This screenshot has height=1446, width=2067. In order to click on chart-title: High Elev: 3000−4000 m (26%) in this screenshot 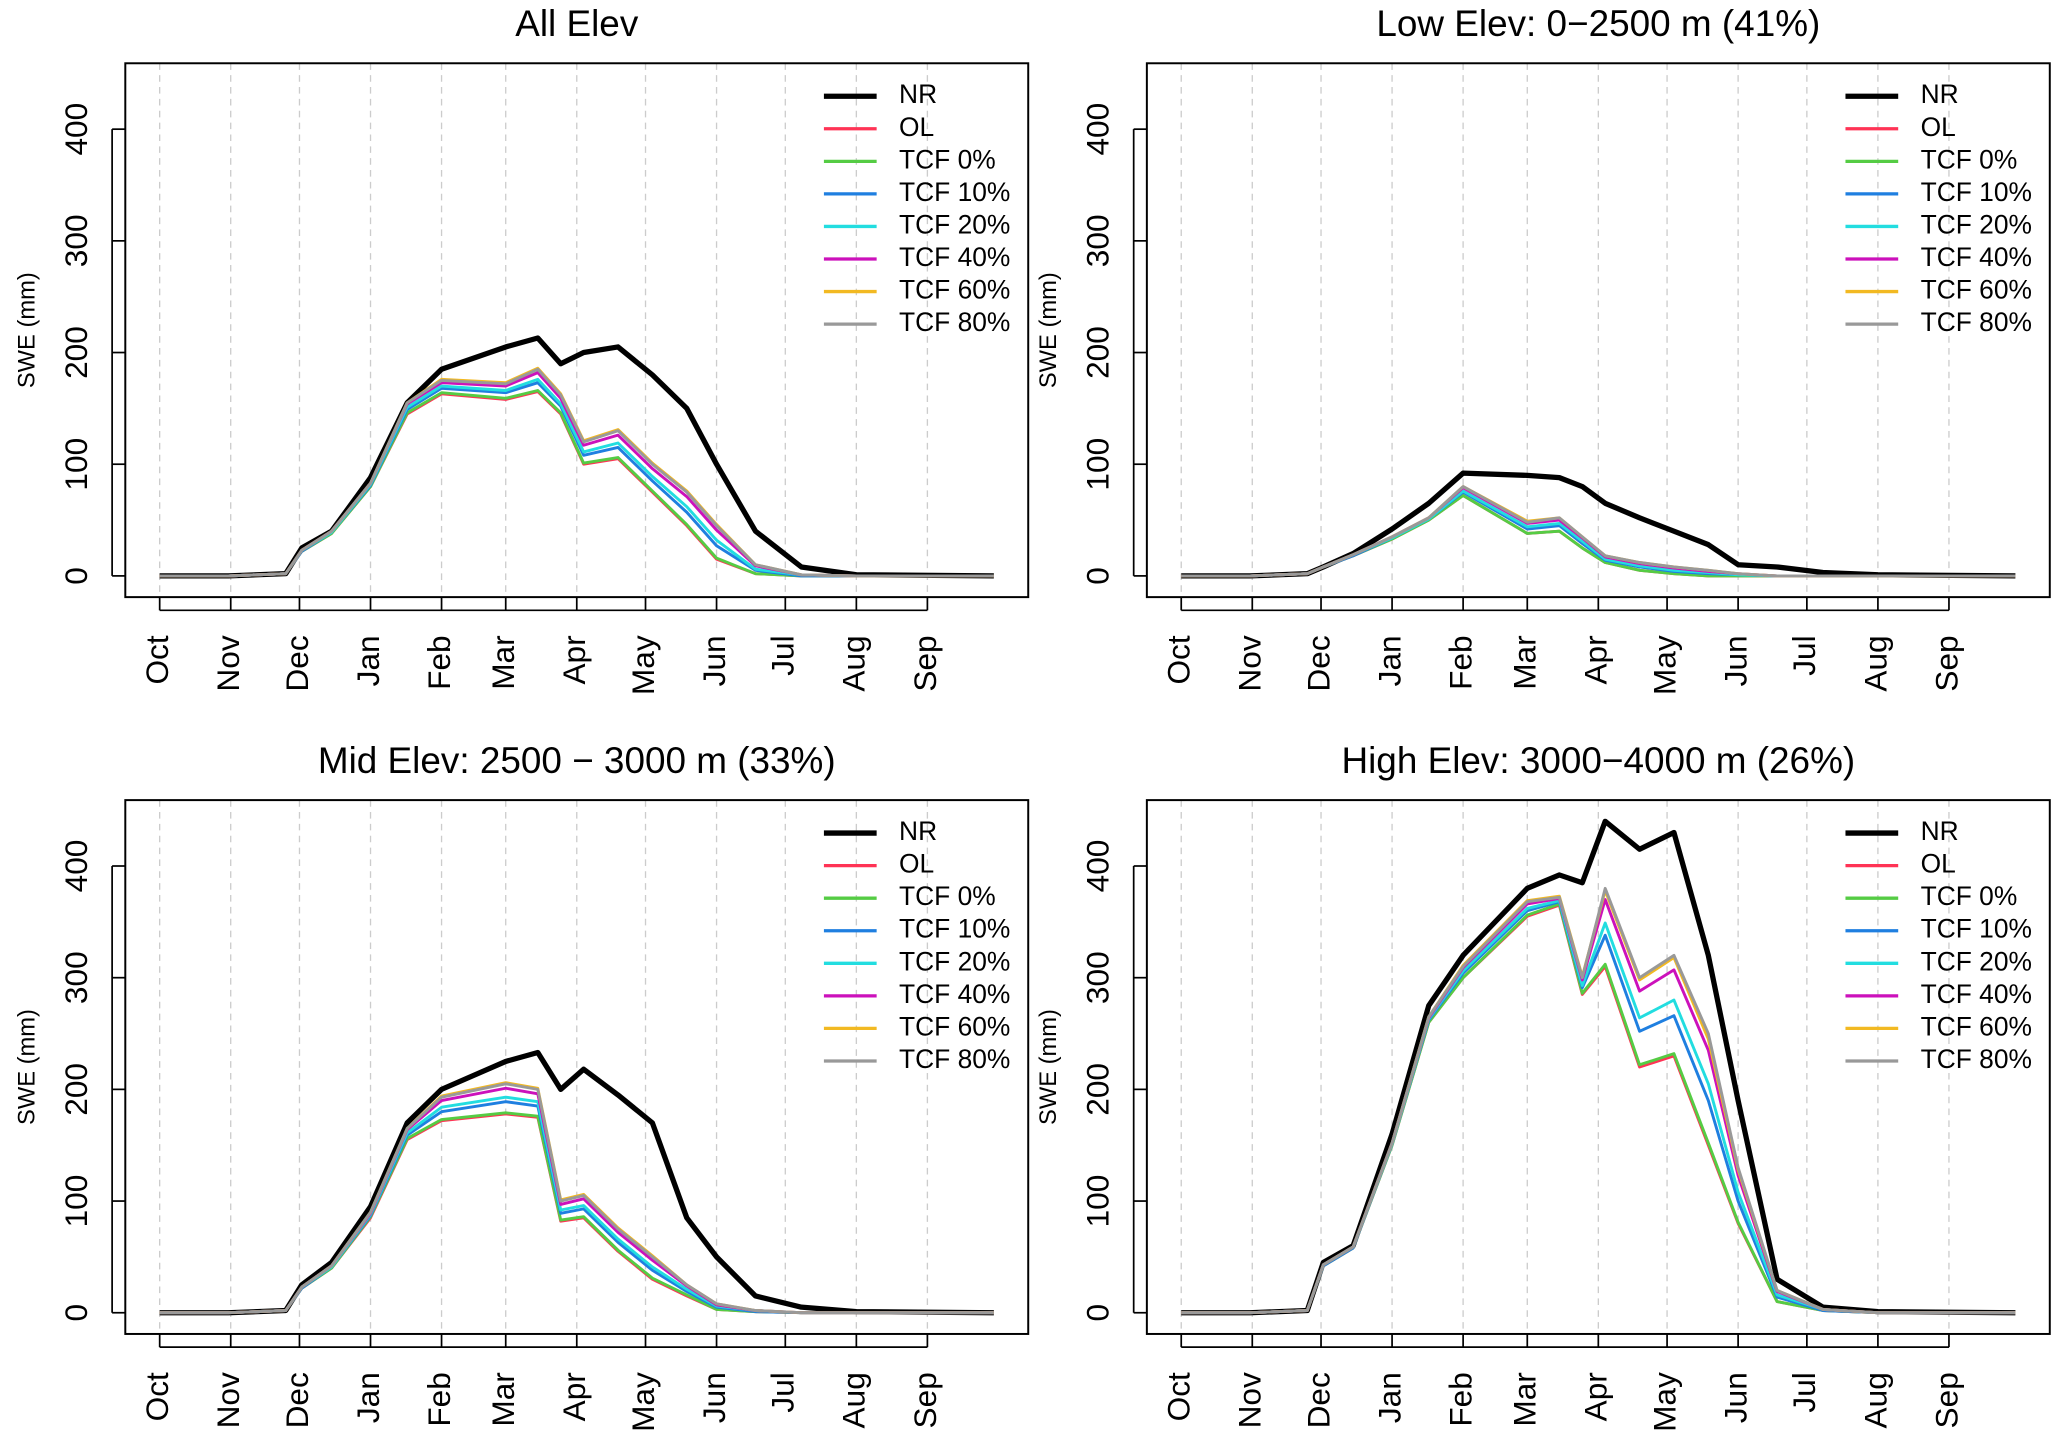, I will do `click(1598, 760)`.